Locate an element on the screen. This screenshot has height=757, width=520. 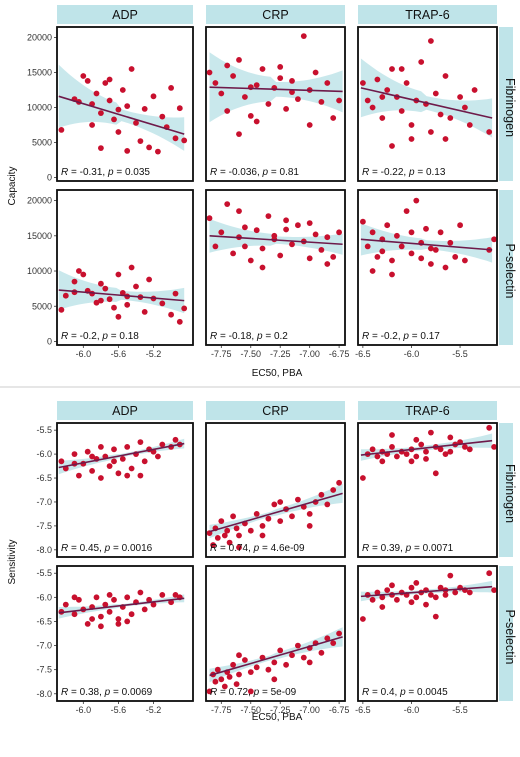
row-strip-label: P-selectin is located at coordinates (510, 637).